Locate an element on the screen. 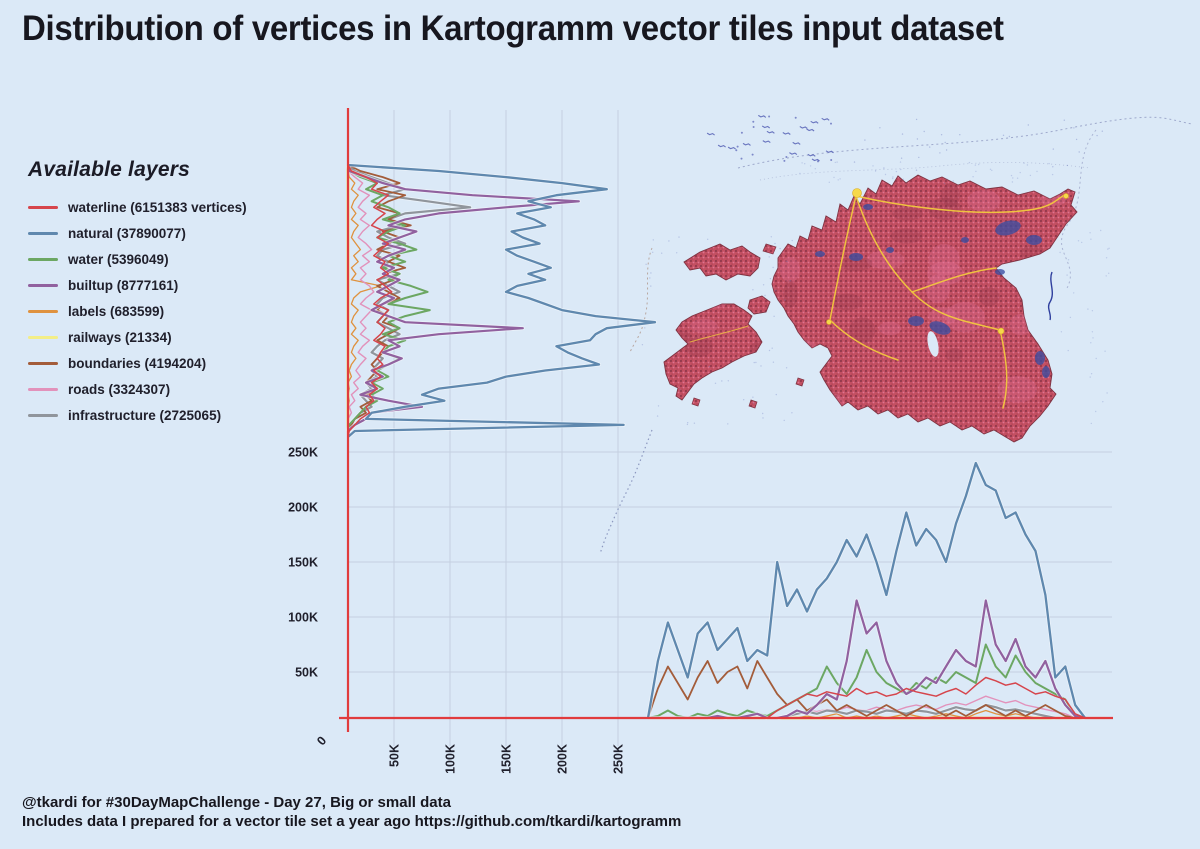 This screenshot has height=849, width=1200. left-marginal-plot is located at coordinates (501, 301).